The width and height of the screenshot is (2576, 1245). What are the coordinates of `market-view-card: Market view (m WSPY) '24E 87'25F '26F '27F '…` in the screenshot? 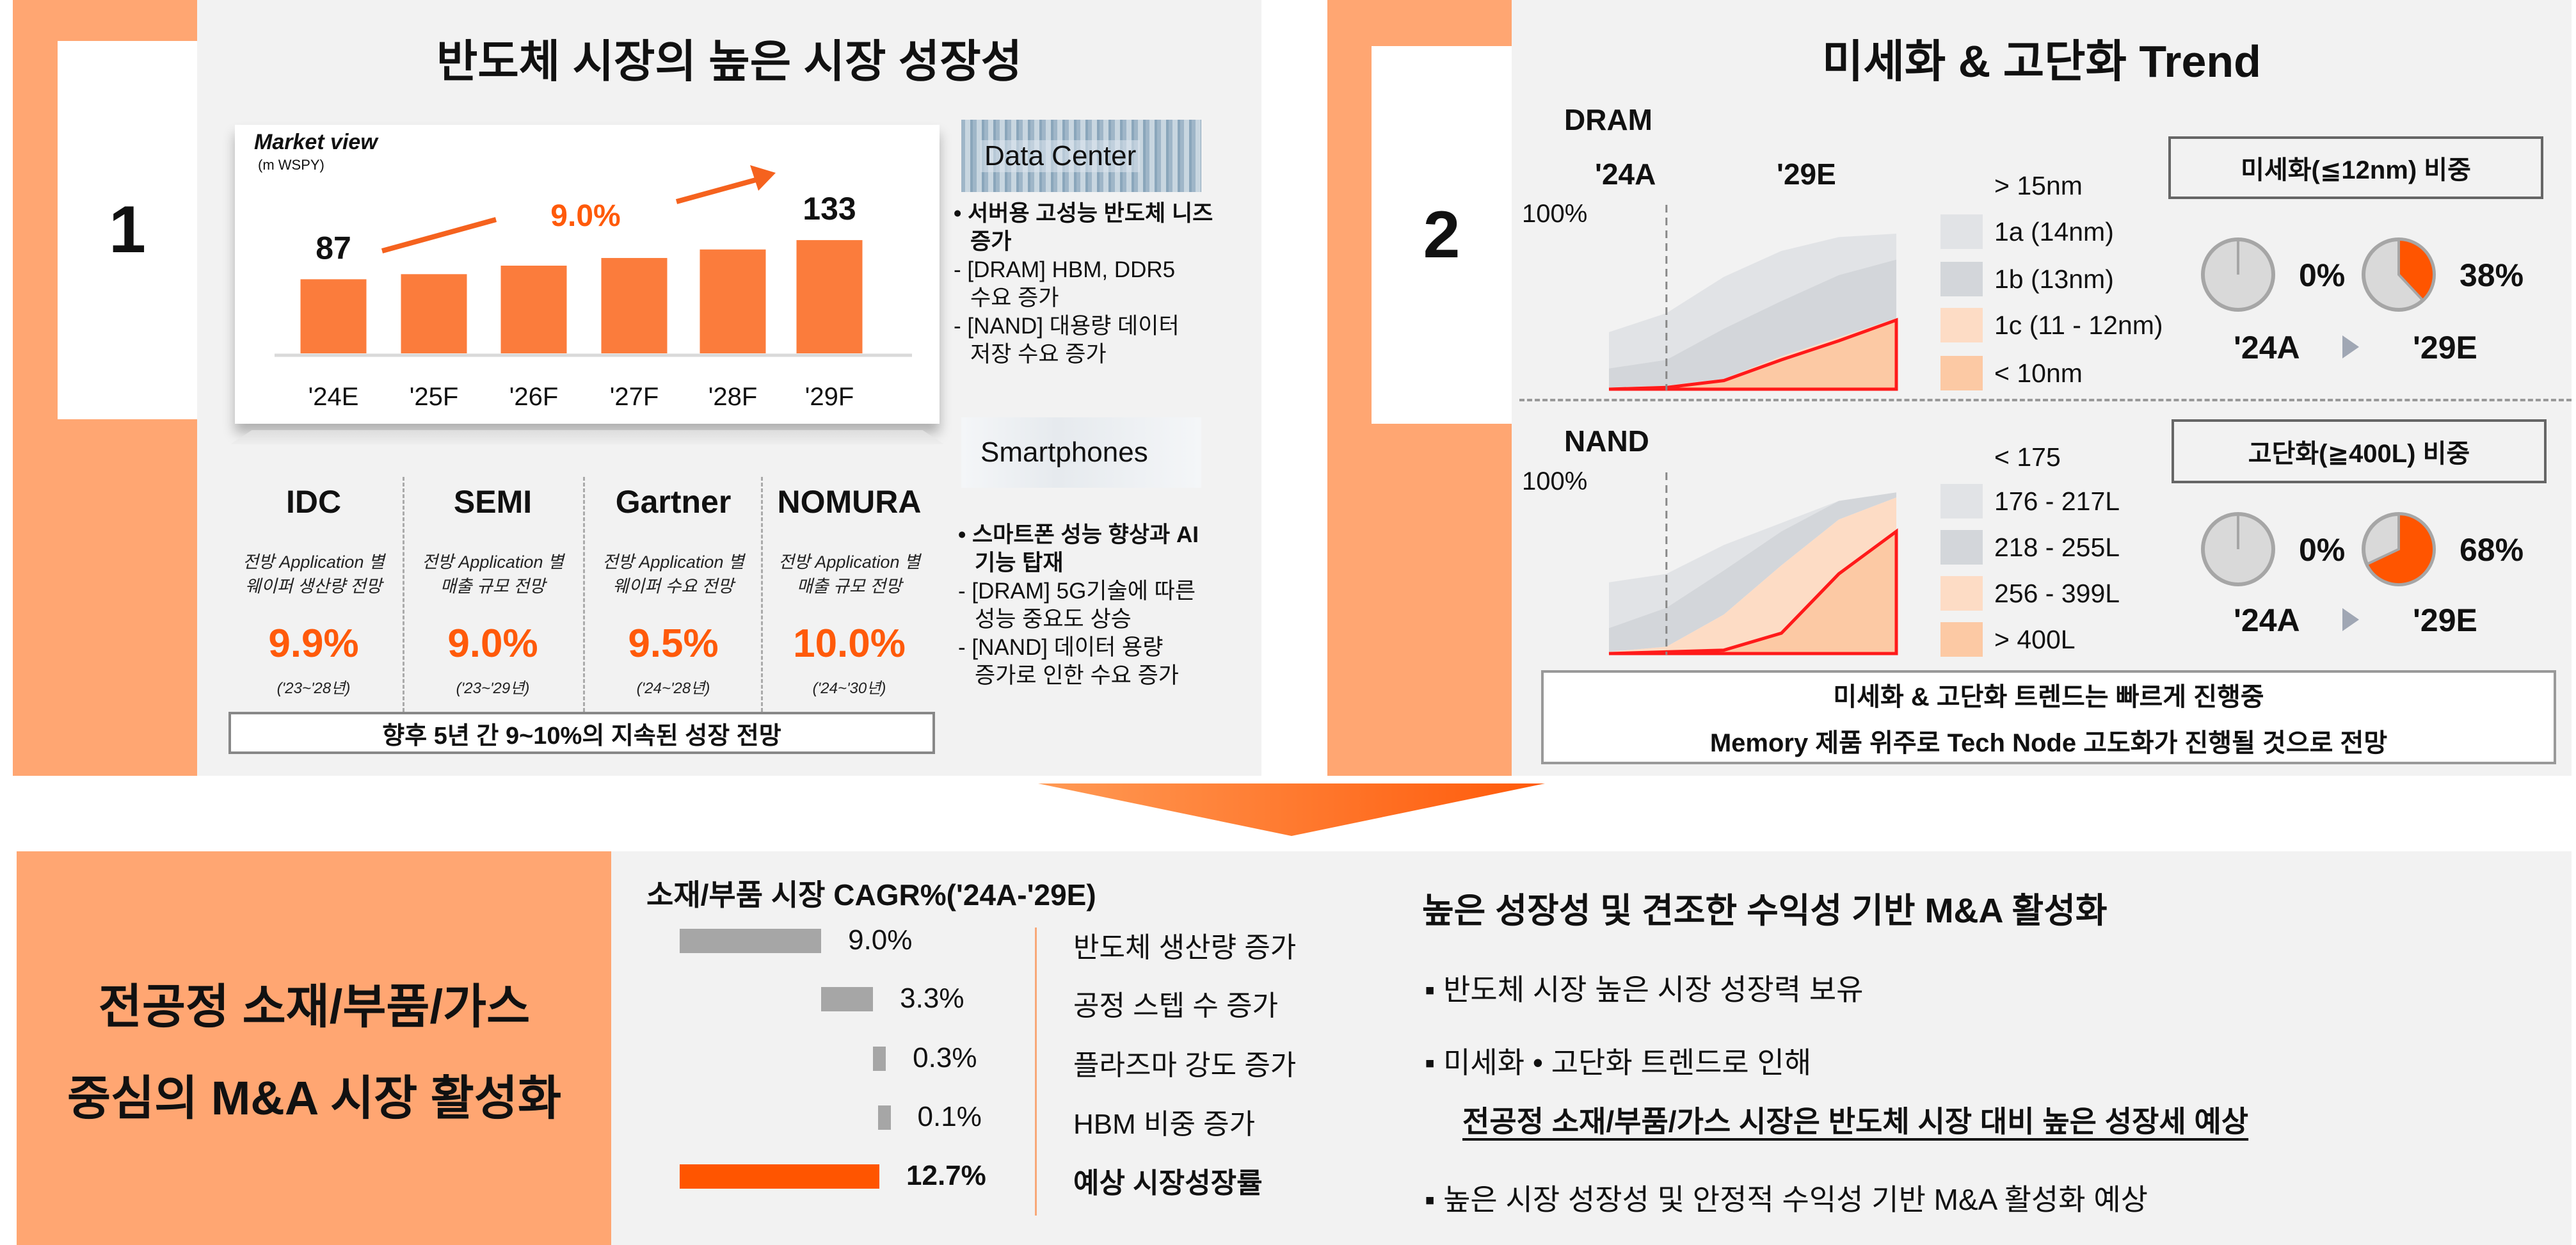 It's located at (587, 274).